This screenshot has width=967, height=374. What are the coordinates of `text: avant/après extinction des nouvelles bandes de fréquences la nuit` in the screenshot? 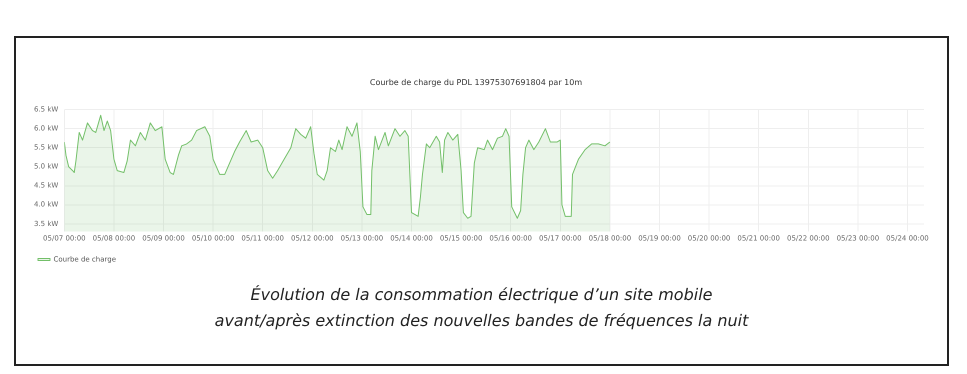 It's located at (482, 321).